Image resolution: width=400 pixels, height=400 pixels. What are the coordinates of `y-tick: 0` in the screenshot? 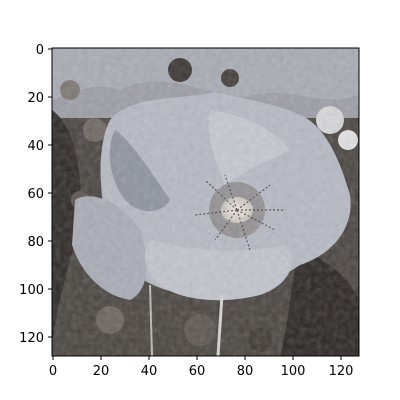 It's located at (44, 50).